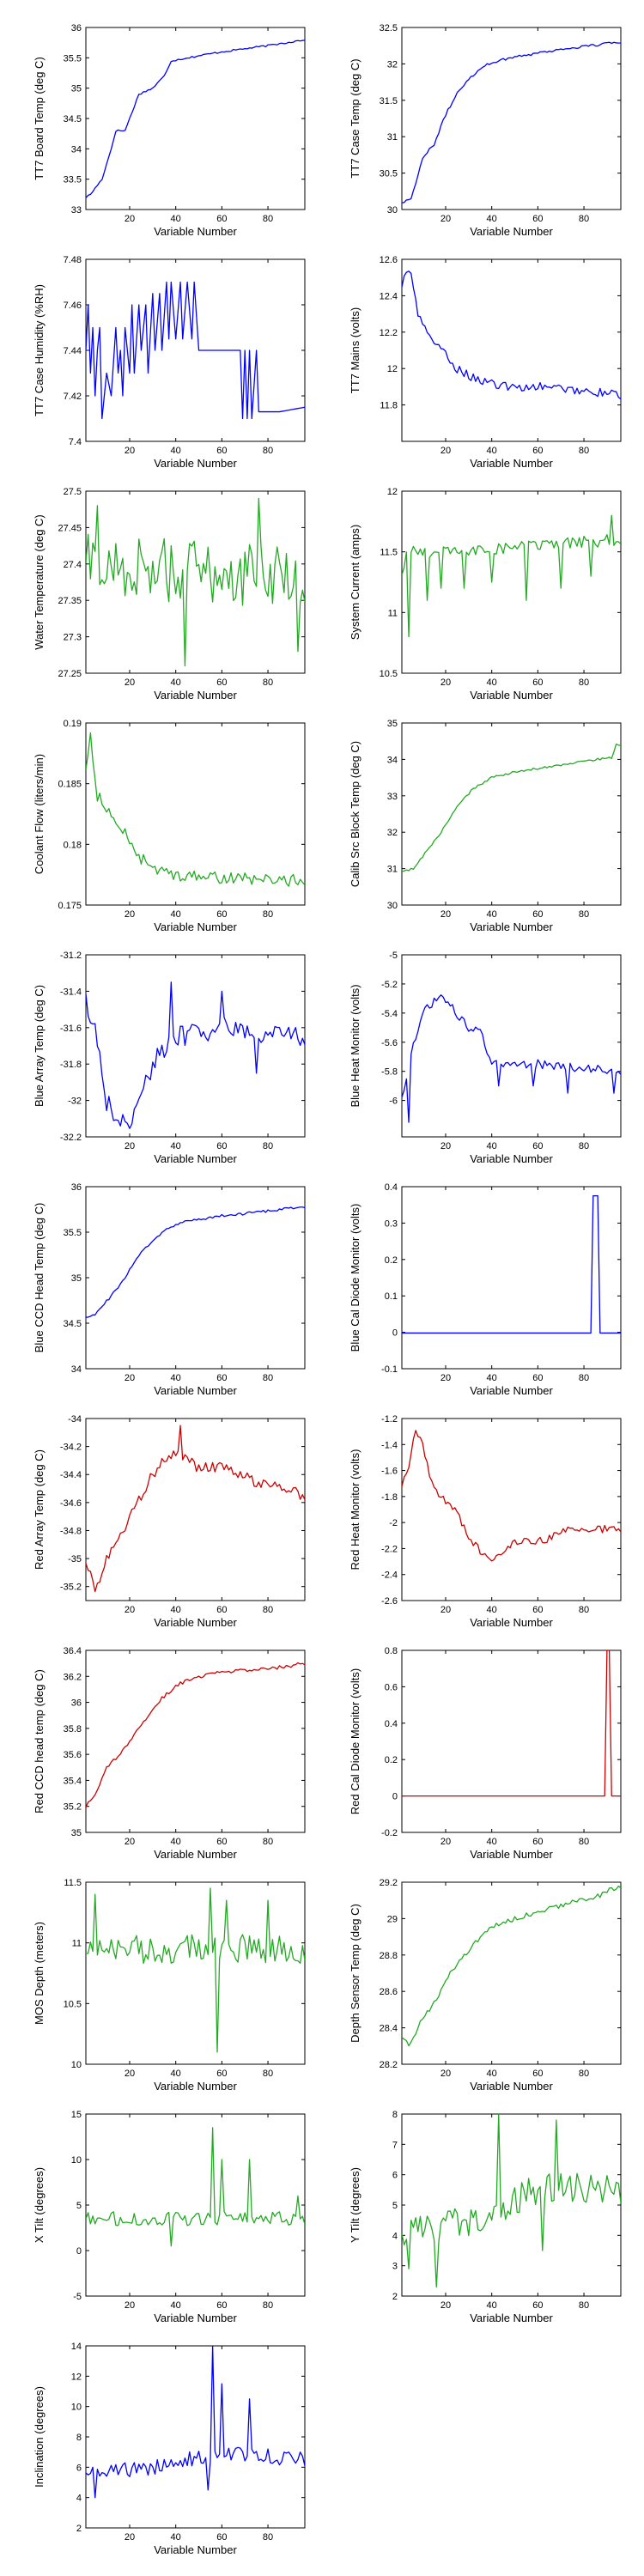  I want to click on y-tick-label: 35.6, so click(73, 1755).